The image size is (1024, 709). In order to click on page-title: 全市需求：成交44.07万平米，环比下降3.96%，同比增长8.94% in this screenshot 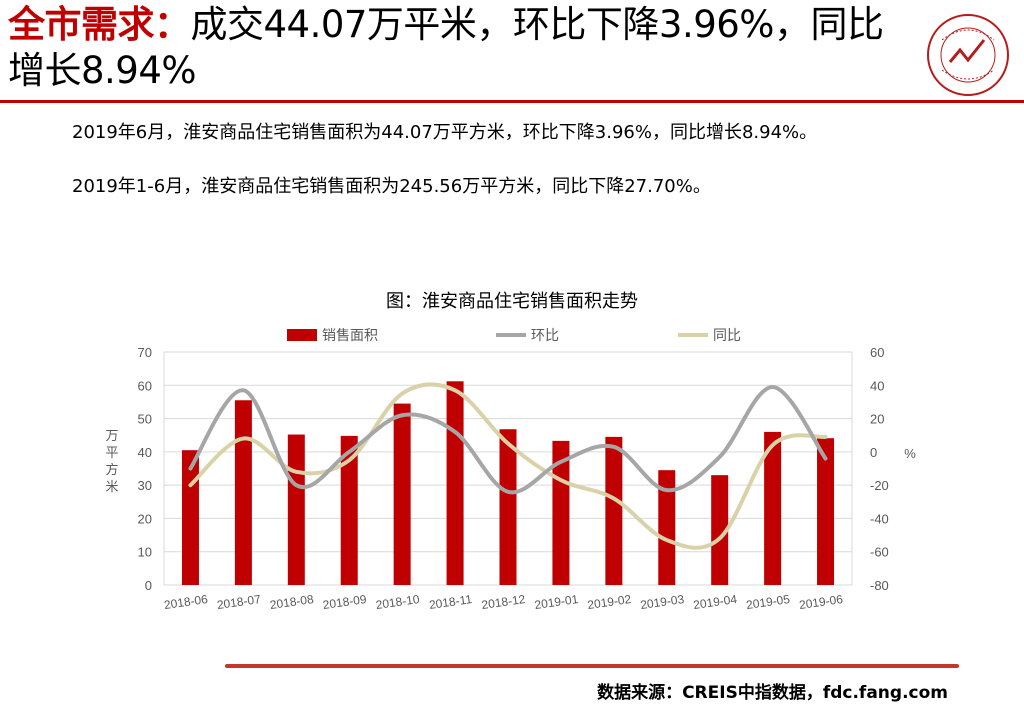, I will do `click(448, 48)`.